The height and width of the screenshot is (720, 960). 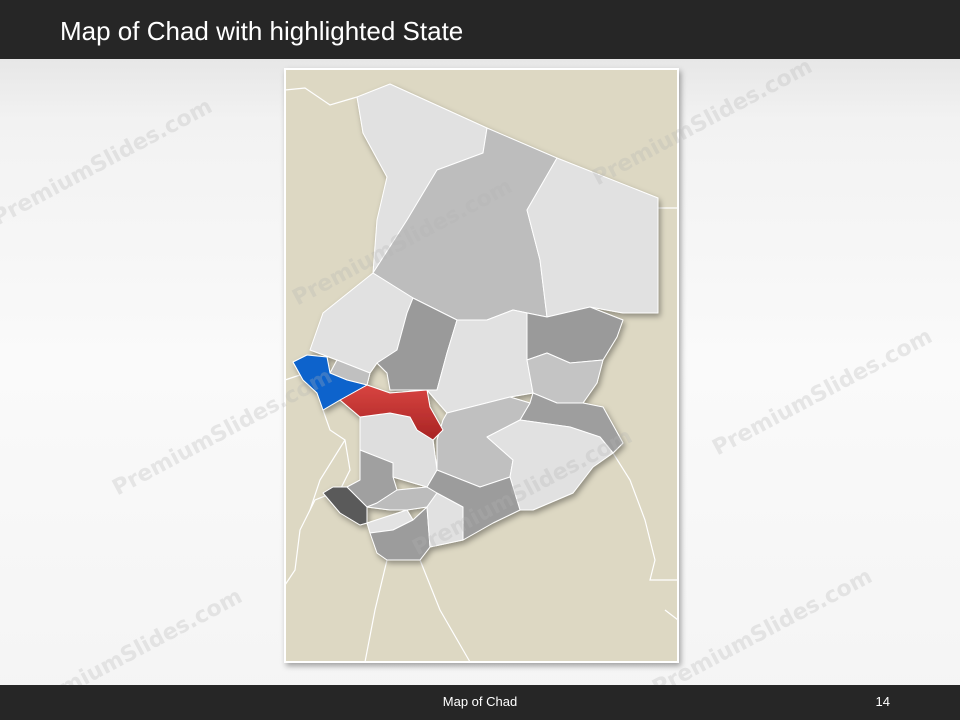 What do you see at coordinates (262, 31) in the screenshot?
I see `slide-title: Map of Chad with highlighted State` at bounding box center [262, 31].